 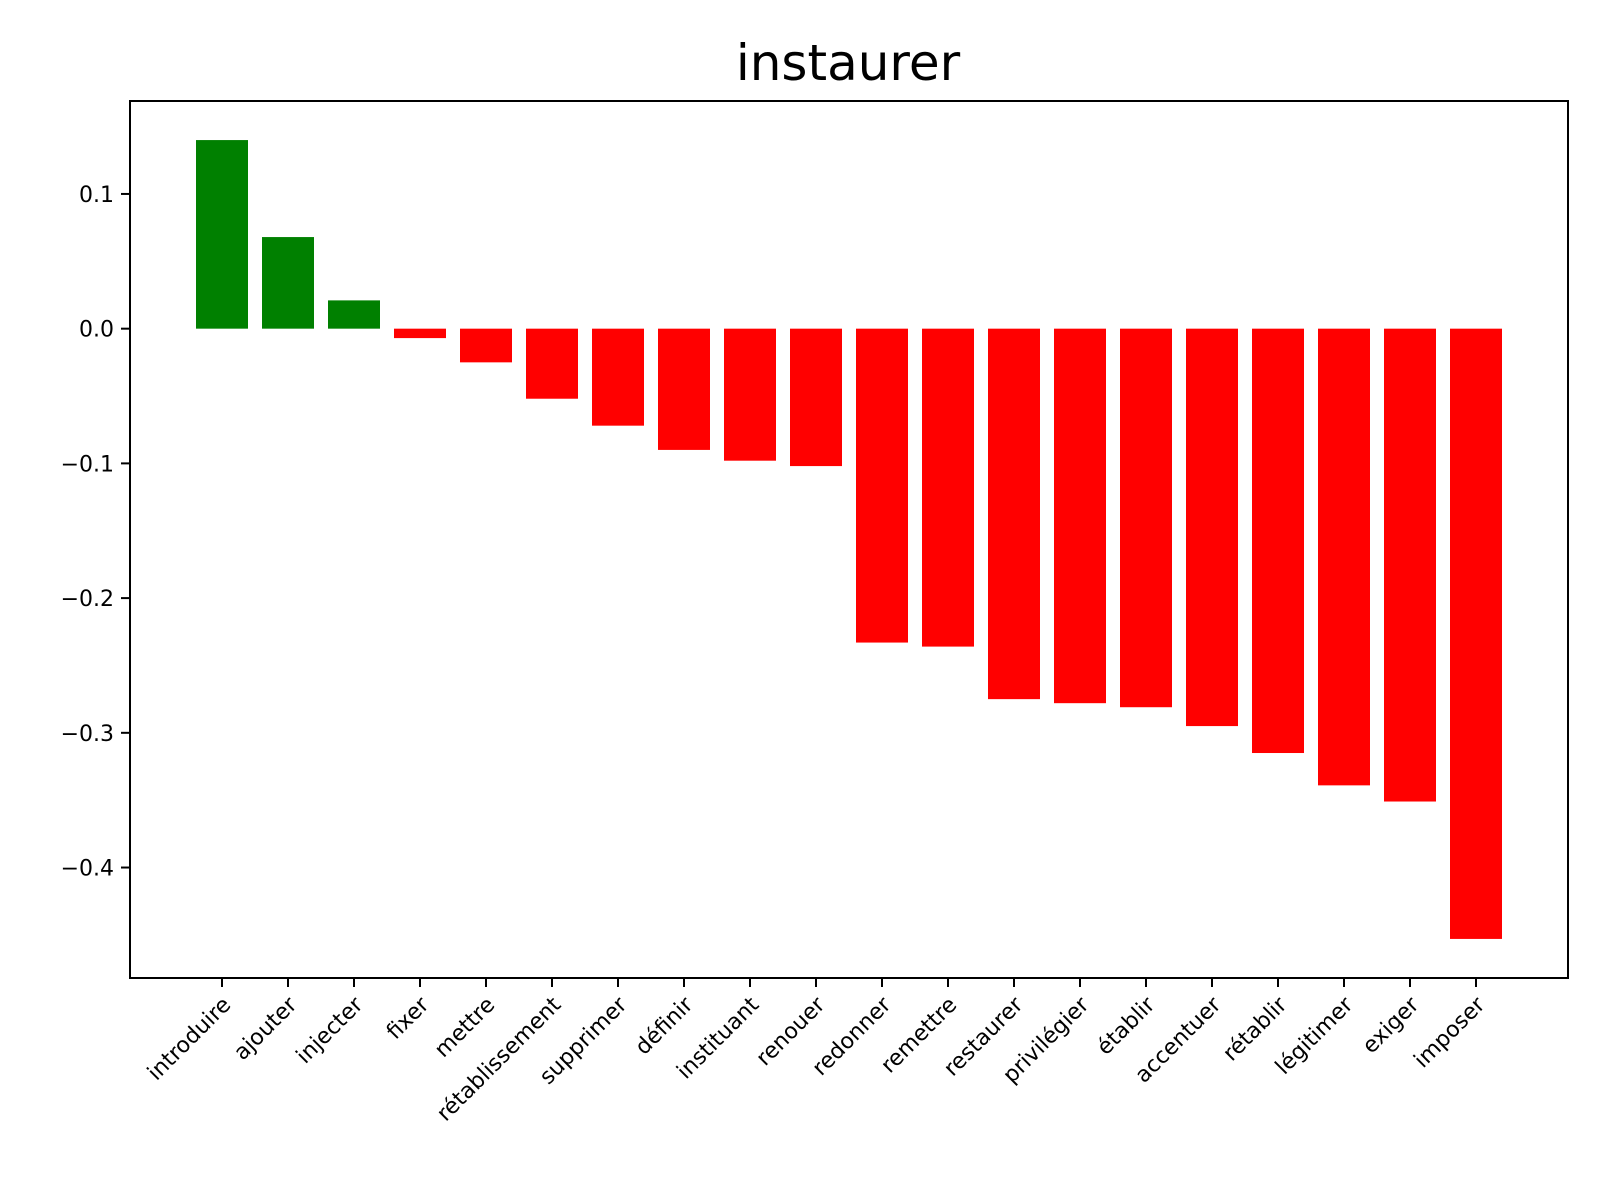 I want to click on y-tick-label-3: −0.2, so click(x=87, y=599).